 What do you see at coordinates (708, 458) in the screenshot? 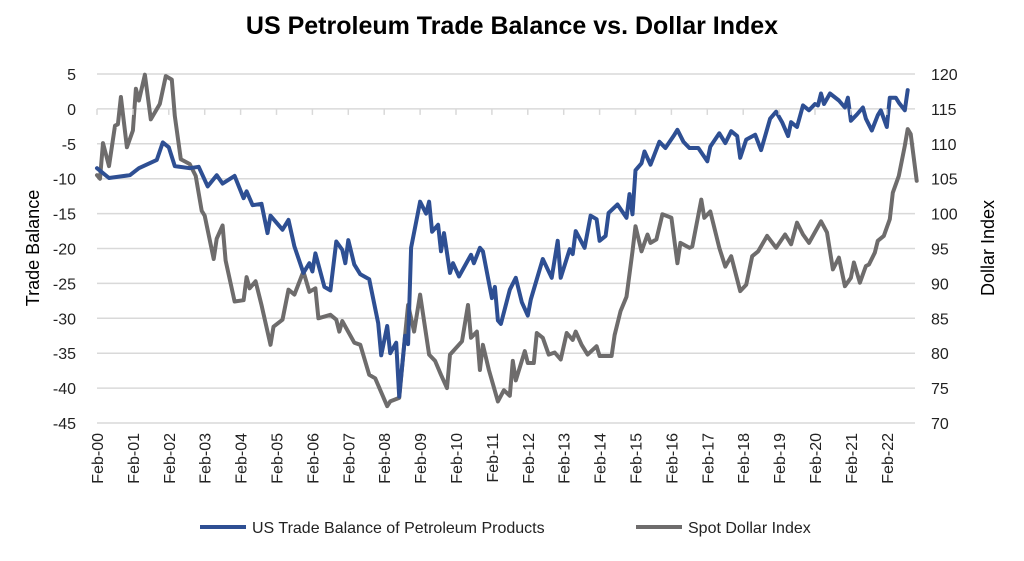
I see `x-tick-label: Feb-17` at bounding box center [708, 458].